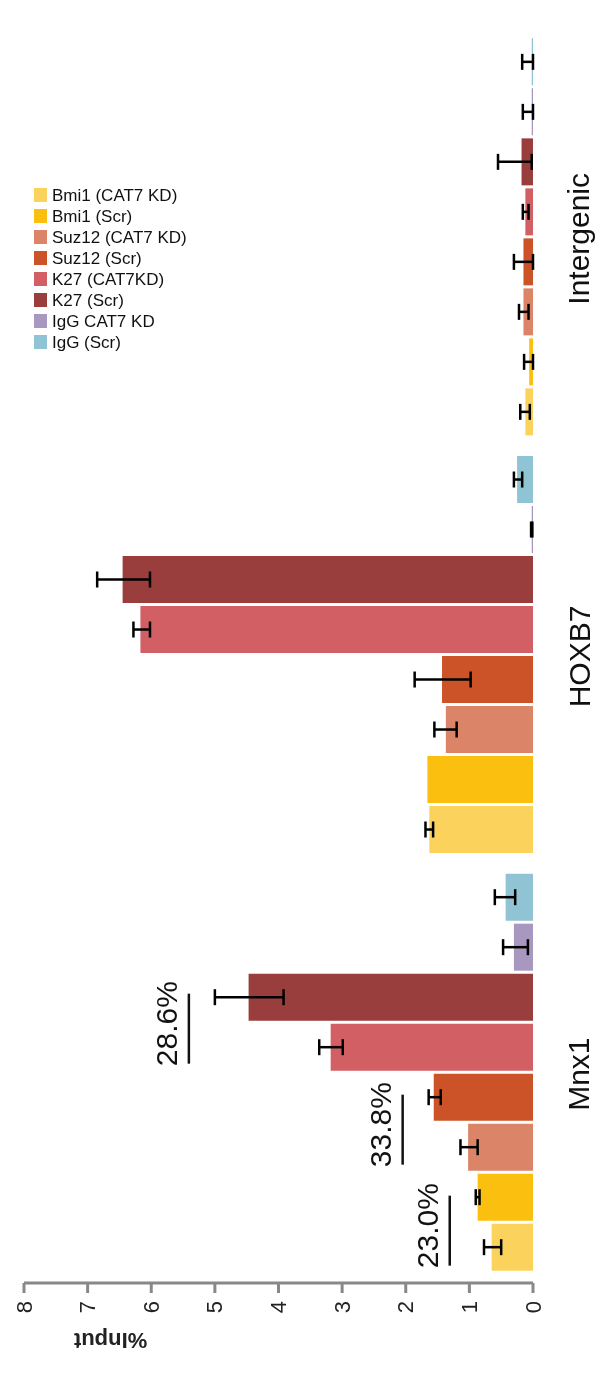  Describe the element at coordinates (86, 342) in the screenshot. I see `legend-label: IgG (Scr)` at that location.